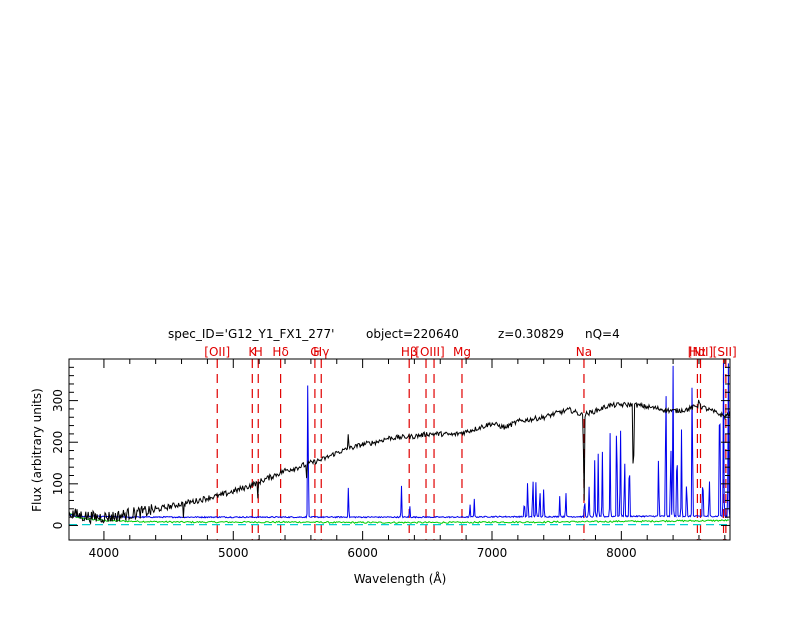 The height and width of the screenshot is (622, 800). What do you see at coordinates (621, 553) in the screenshot?
I see `x-tick-label: 8000` at bounding box center [621, 553].